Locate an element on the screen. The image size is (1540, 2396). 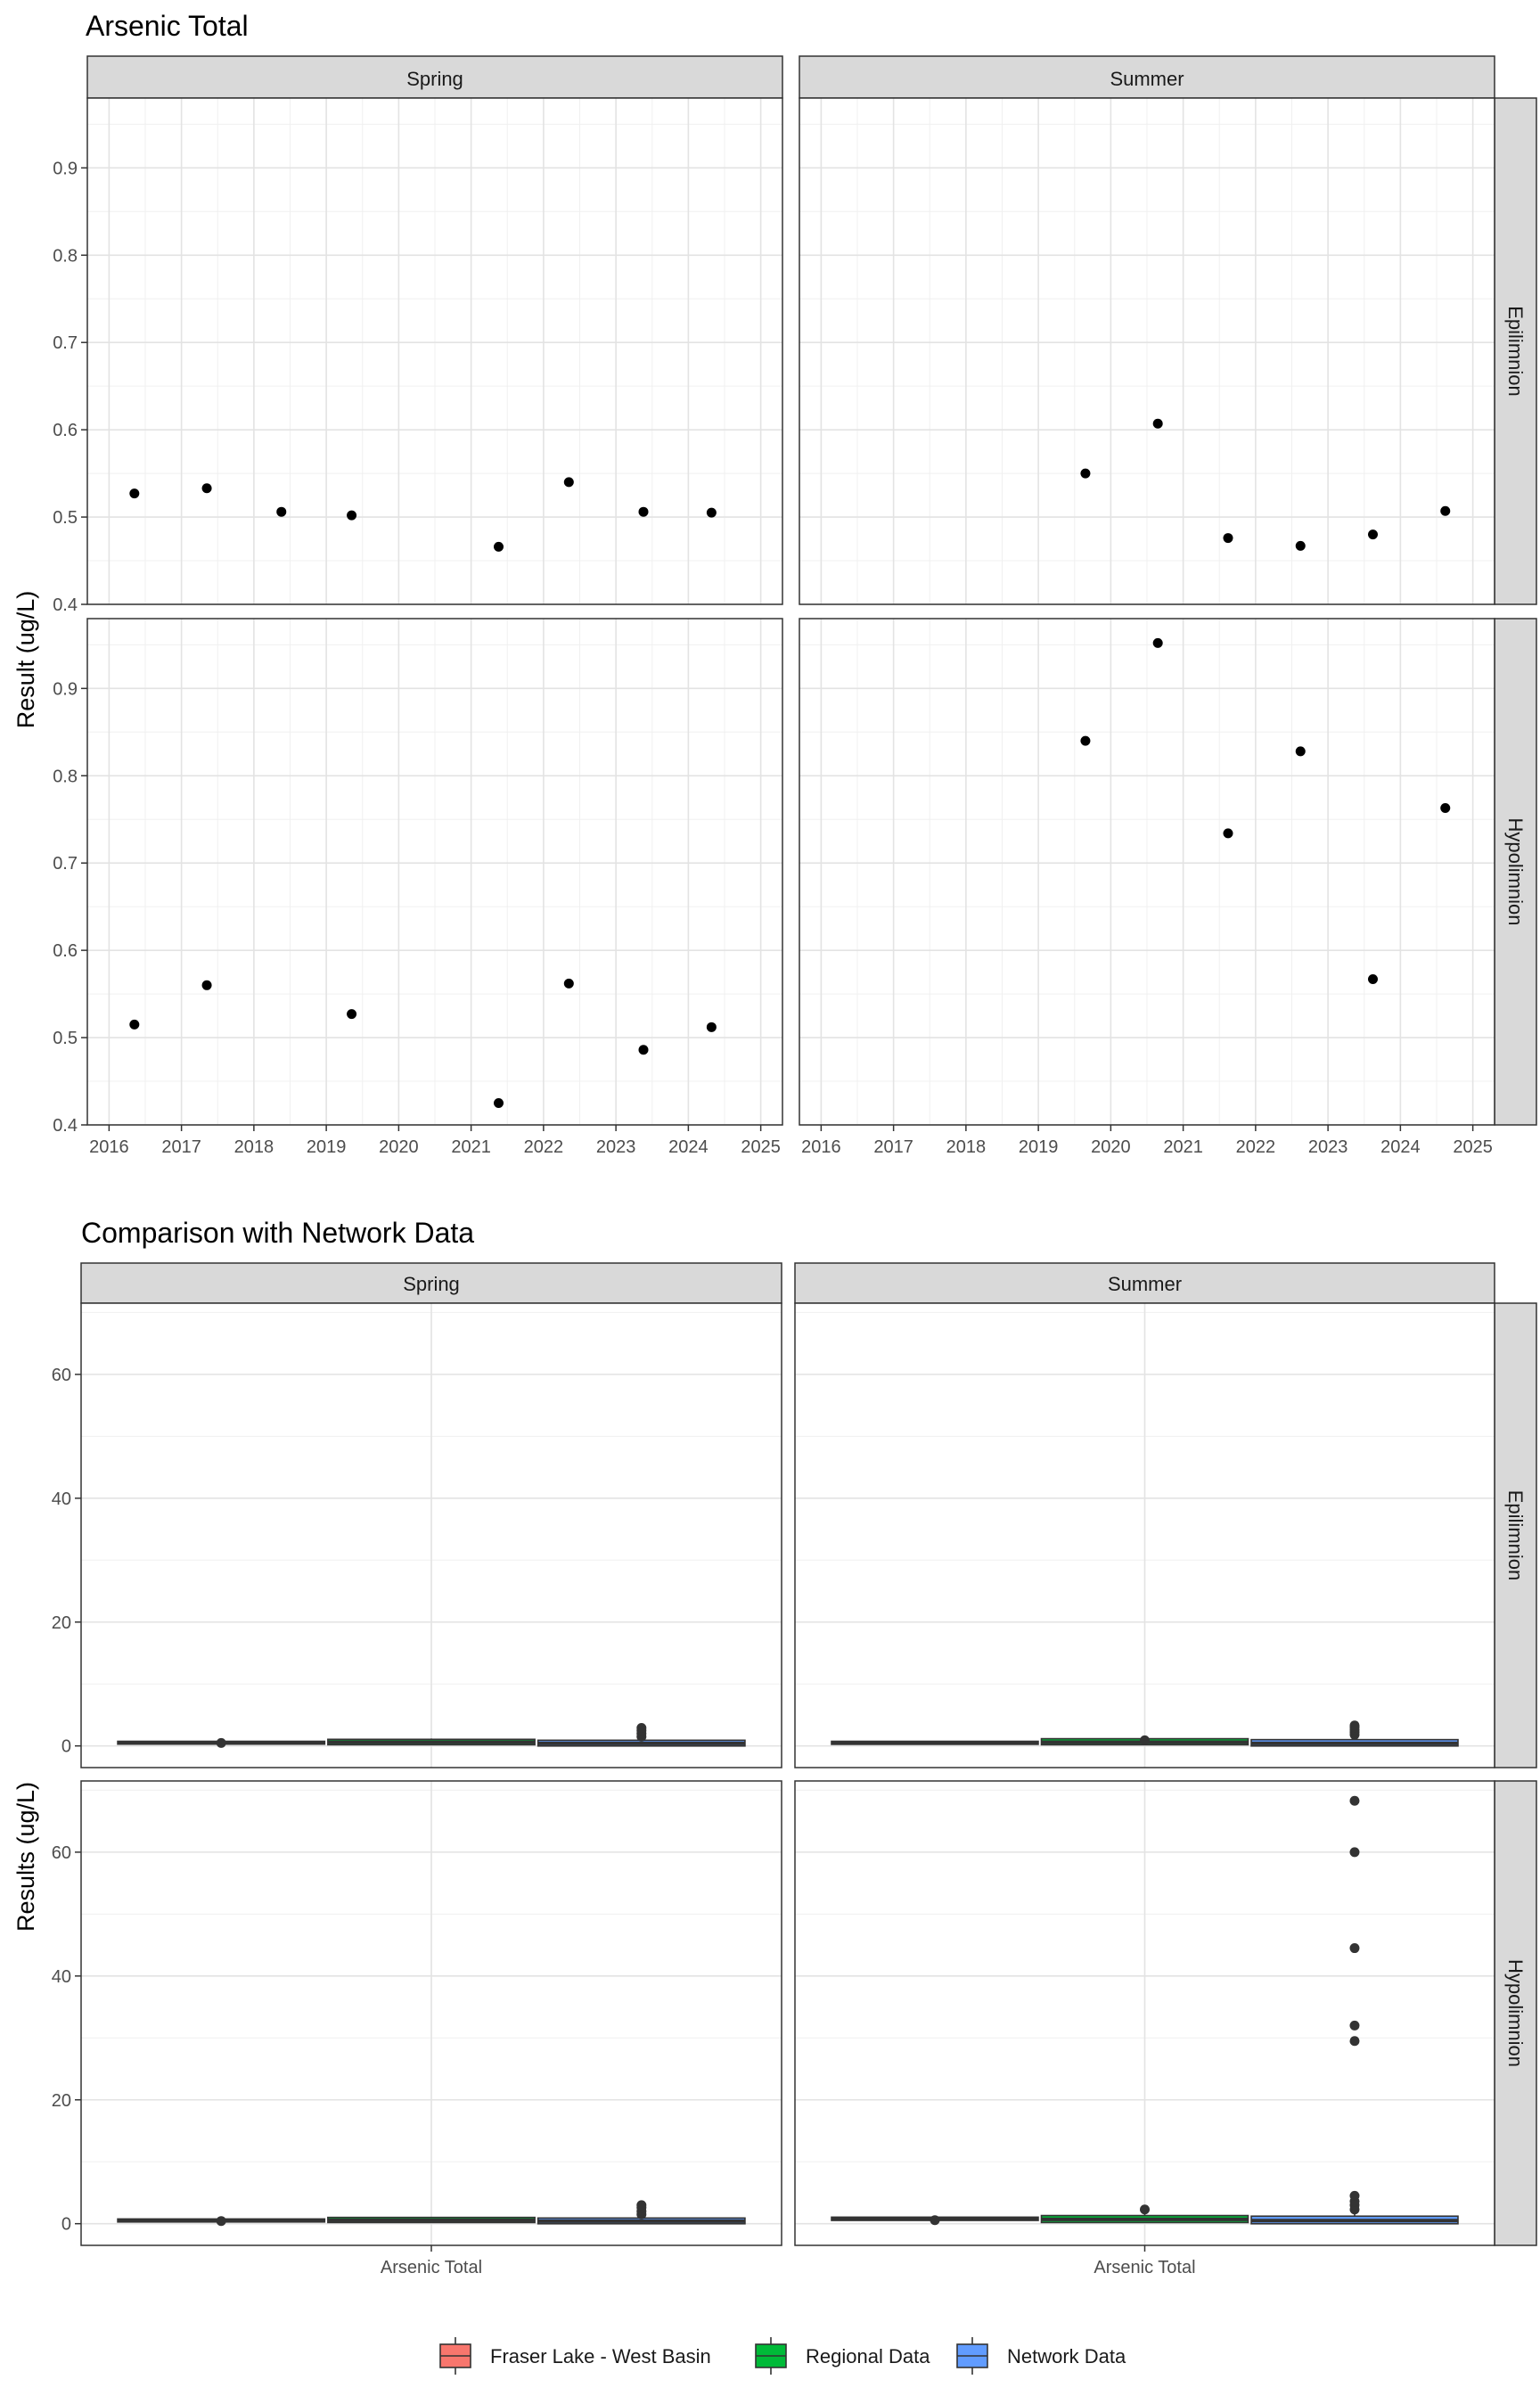
legend-item-network-data: Network Data is located at coordinates (1041, 2356).